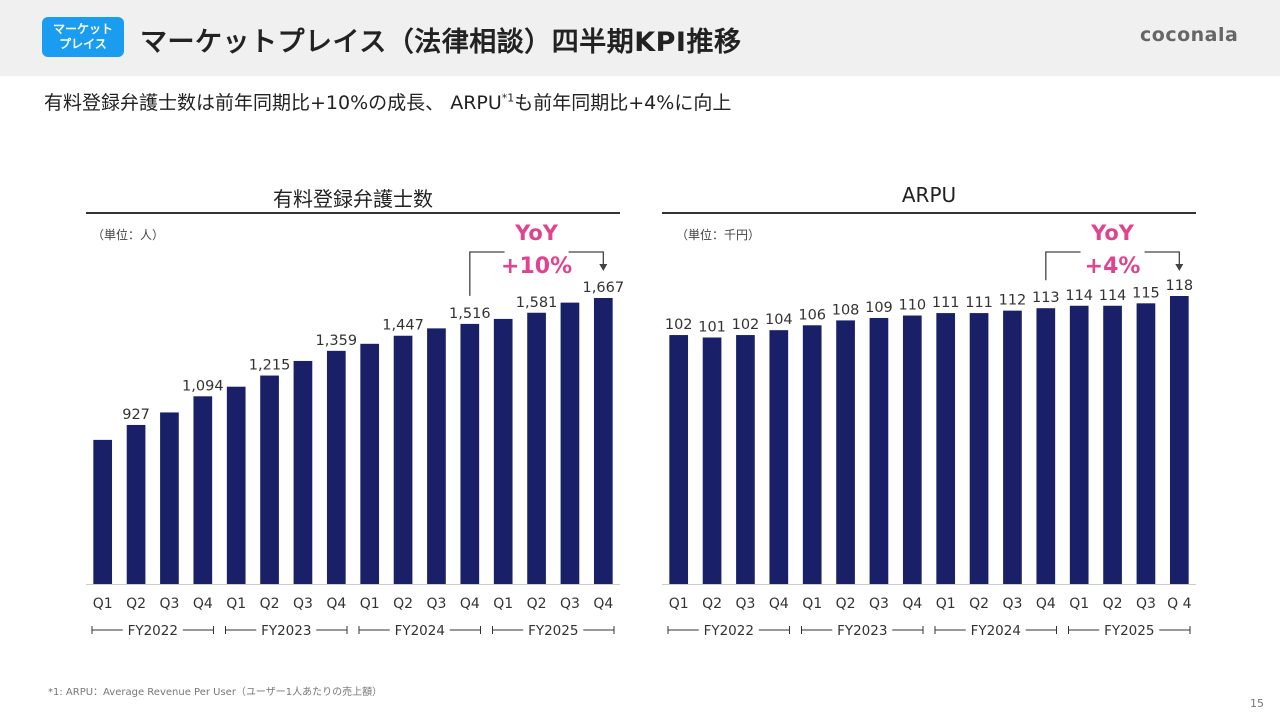 This screenshot has height=720, width=1280. What do you see at coordinates (203, 386) in the screenshot?
I see `data-label: 1,094` at bounding box center [203, 386].